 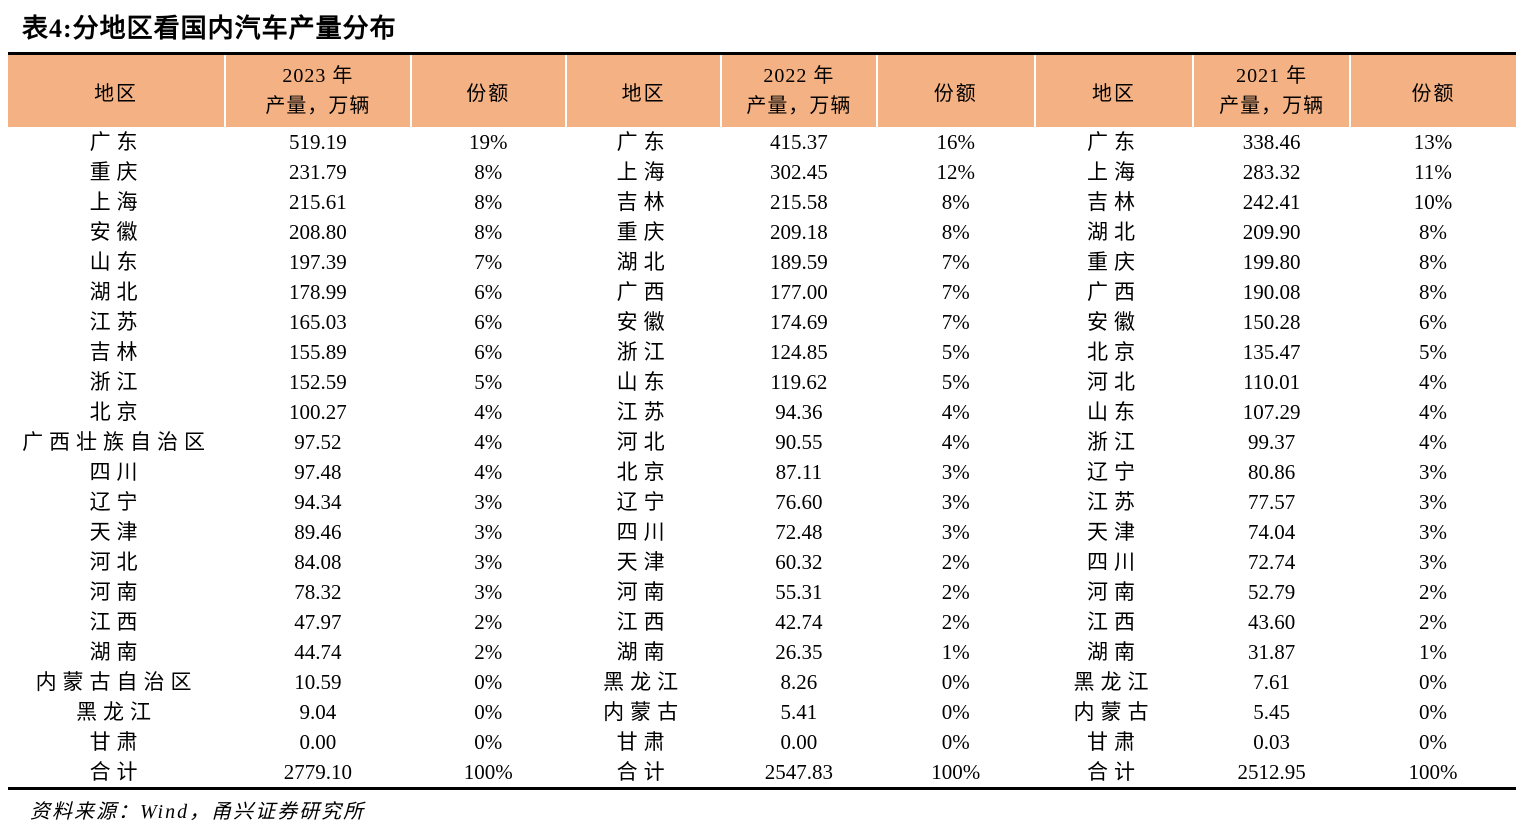 I want to click on share-cell: 16%, so click(x=955, y=142).